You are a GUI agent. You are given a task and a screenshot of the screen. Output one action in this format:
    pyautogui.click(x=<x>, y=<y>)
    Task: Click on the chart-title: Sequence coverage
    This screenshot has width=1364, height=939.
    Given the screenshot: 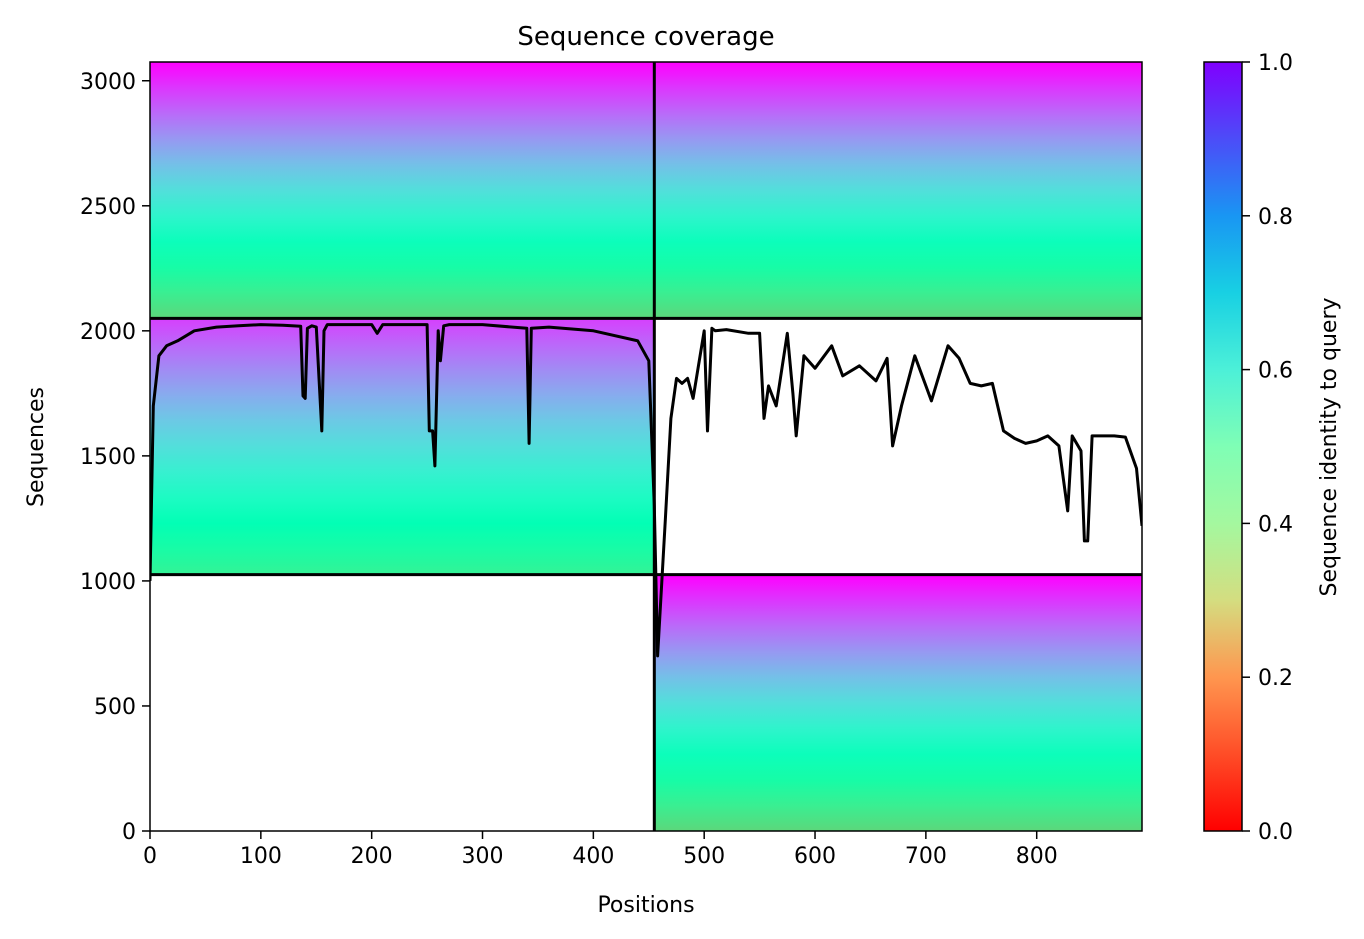 What is the action you would take?
    pyautogui.click(x=645, y=37)
    